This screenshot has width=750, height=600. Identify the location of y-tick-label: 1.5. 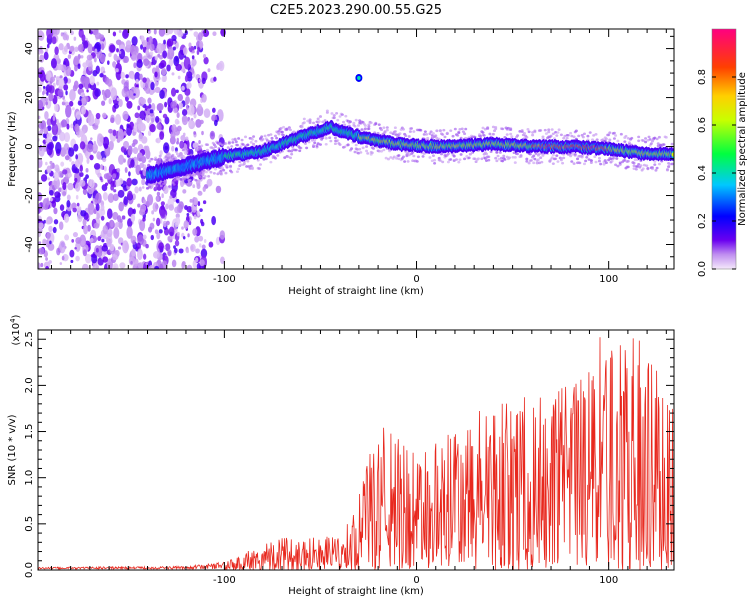
(29, 432).